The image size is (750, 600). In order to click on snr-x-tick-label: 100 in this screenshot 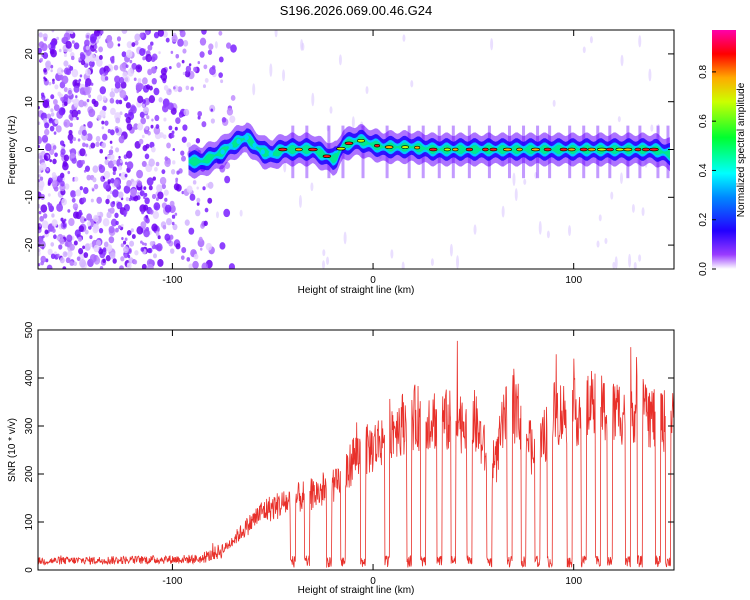, I will do `click(573, 581)`.